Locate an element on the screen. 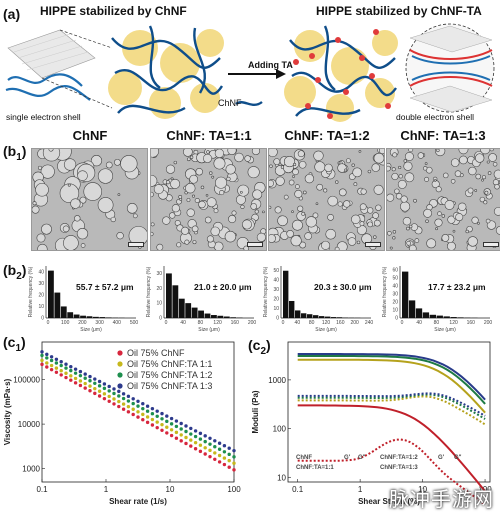  x-tick-label: 80 is located at coordinates (312, 323).